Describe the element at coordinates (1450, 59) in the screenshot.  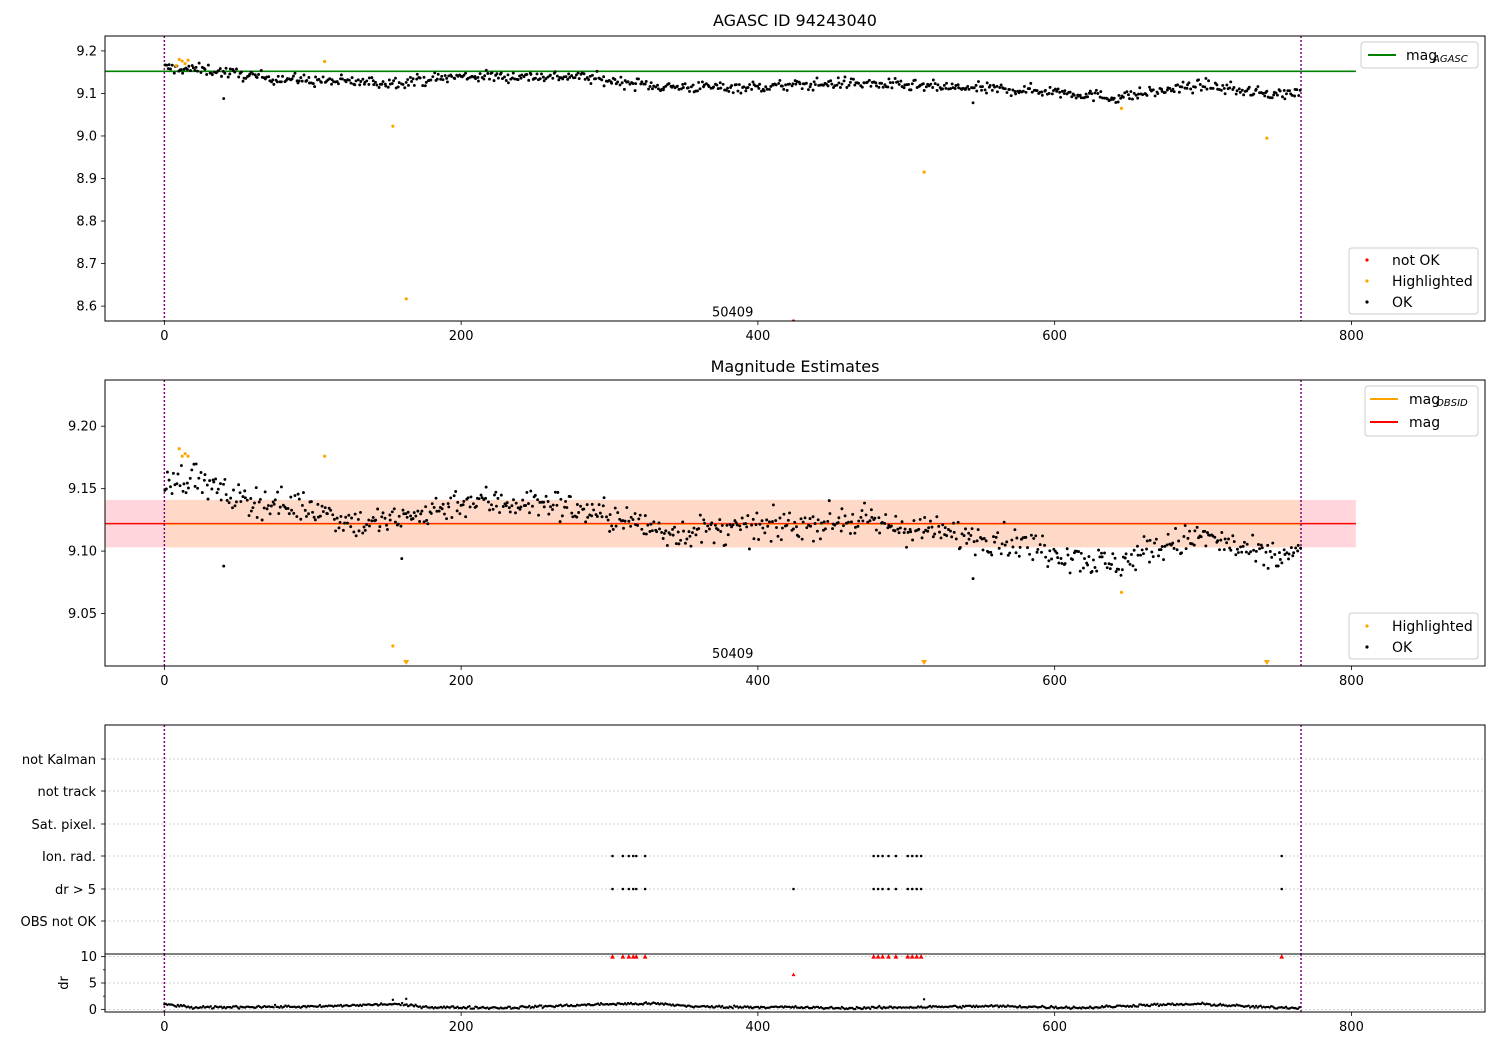
I see `legend-subscript: AGASC` at that location.